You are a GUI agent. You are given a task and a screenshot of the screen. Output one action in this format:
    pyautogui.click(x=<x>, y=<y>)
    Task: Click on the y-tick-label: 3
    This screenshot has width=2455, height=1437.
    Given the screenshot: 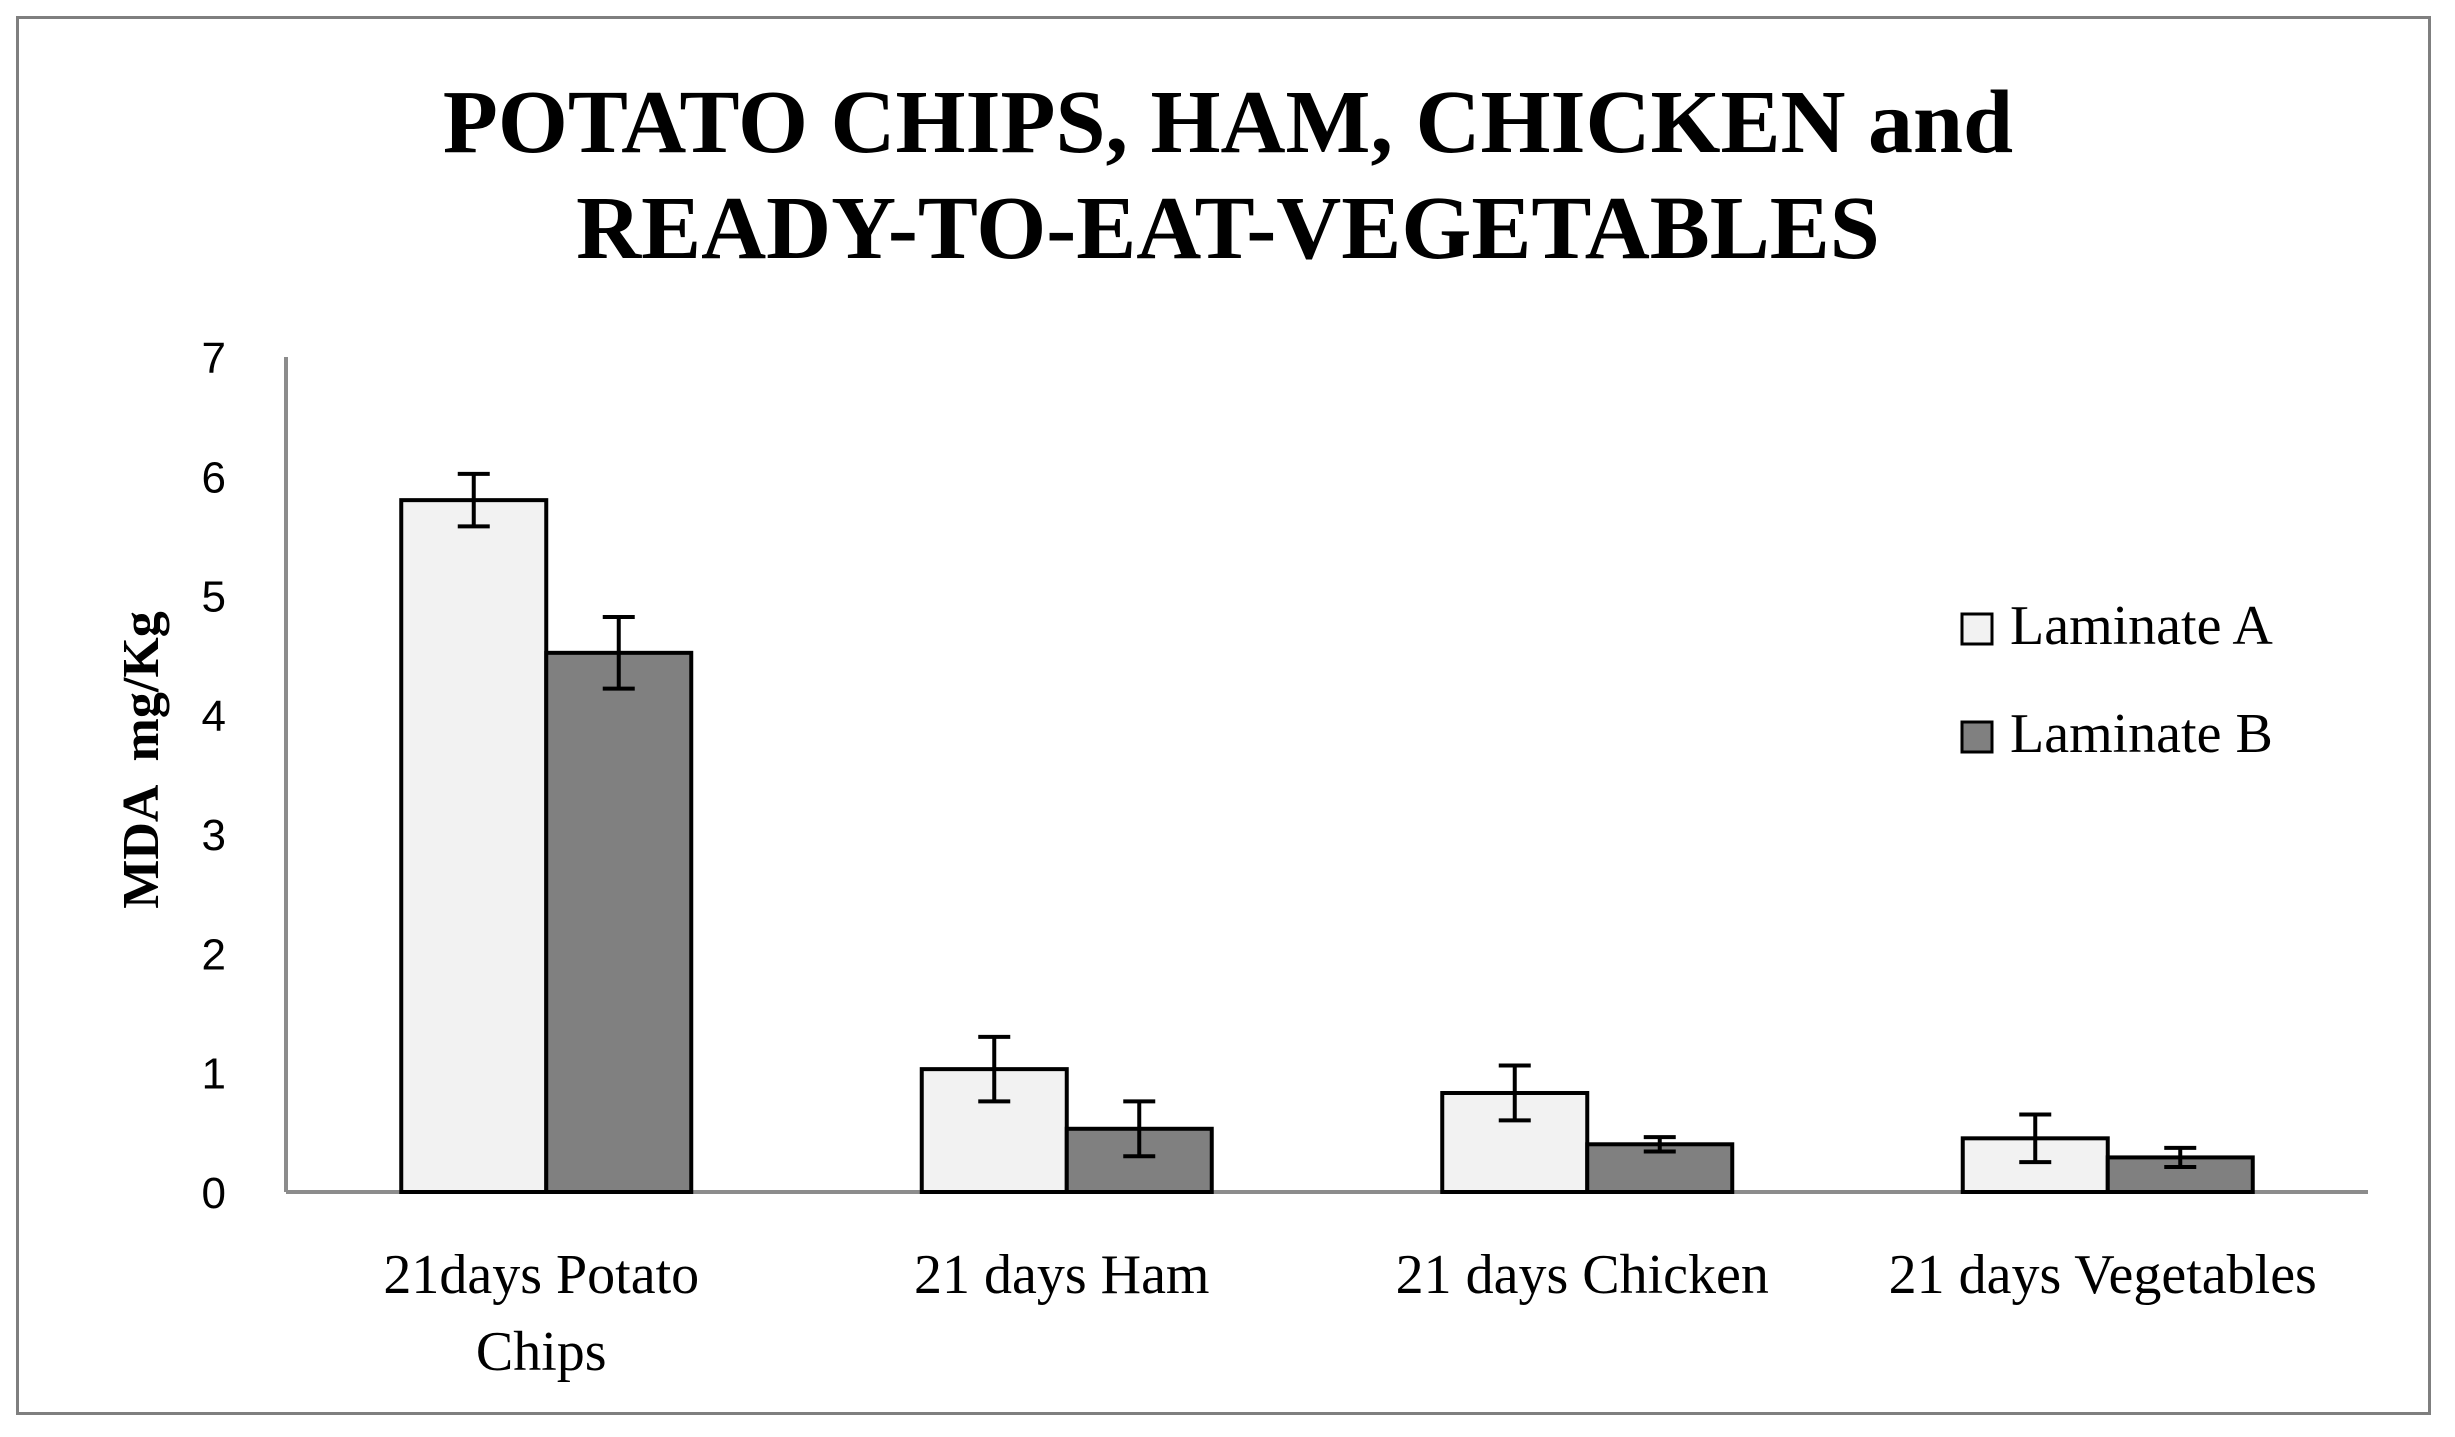 What is the action you would take?
    pyautogui.click(x=214, y=835)
    